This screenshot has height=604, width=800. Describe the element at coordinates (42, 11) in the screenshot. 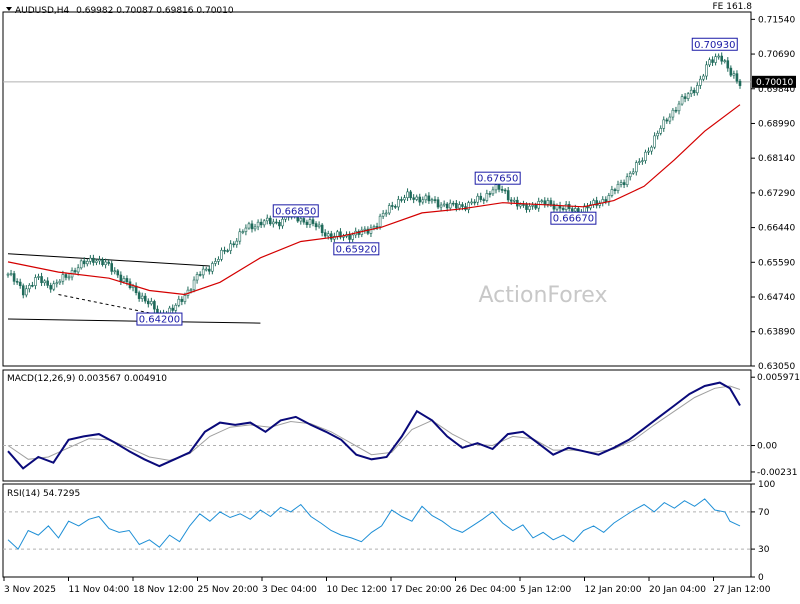

I see `symbol-label: AUDUSD,H4` at that location.